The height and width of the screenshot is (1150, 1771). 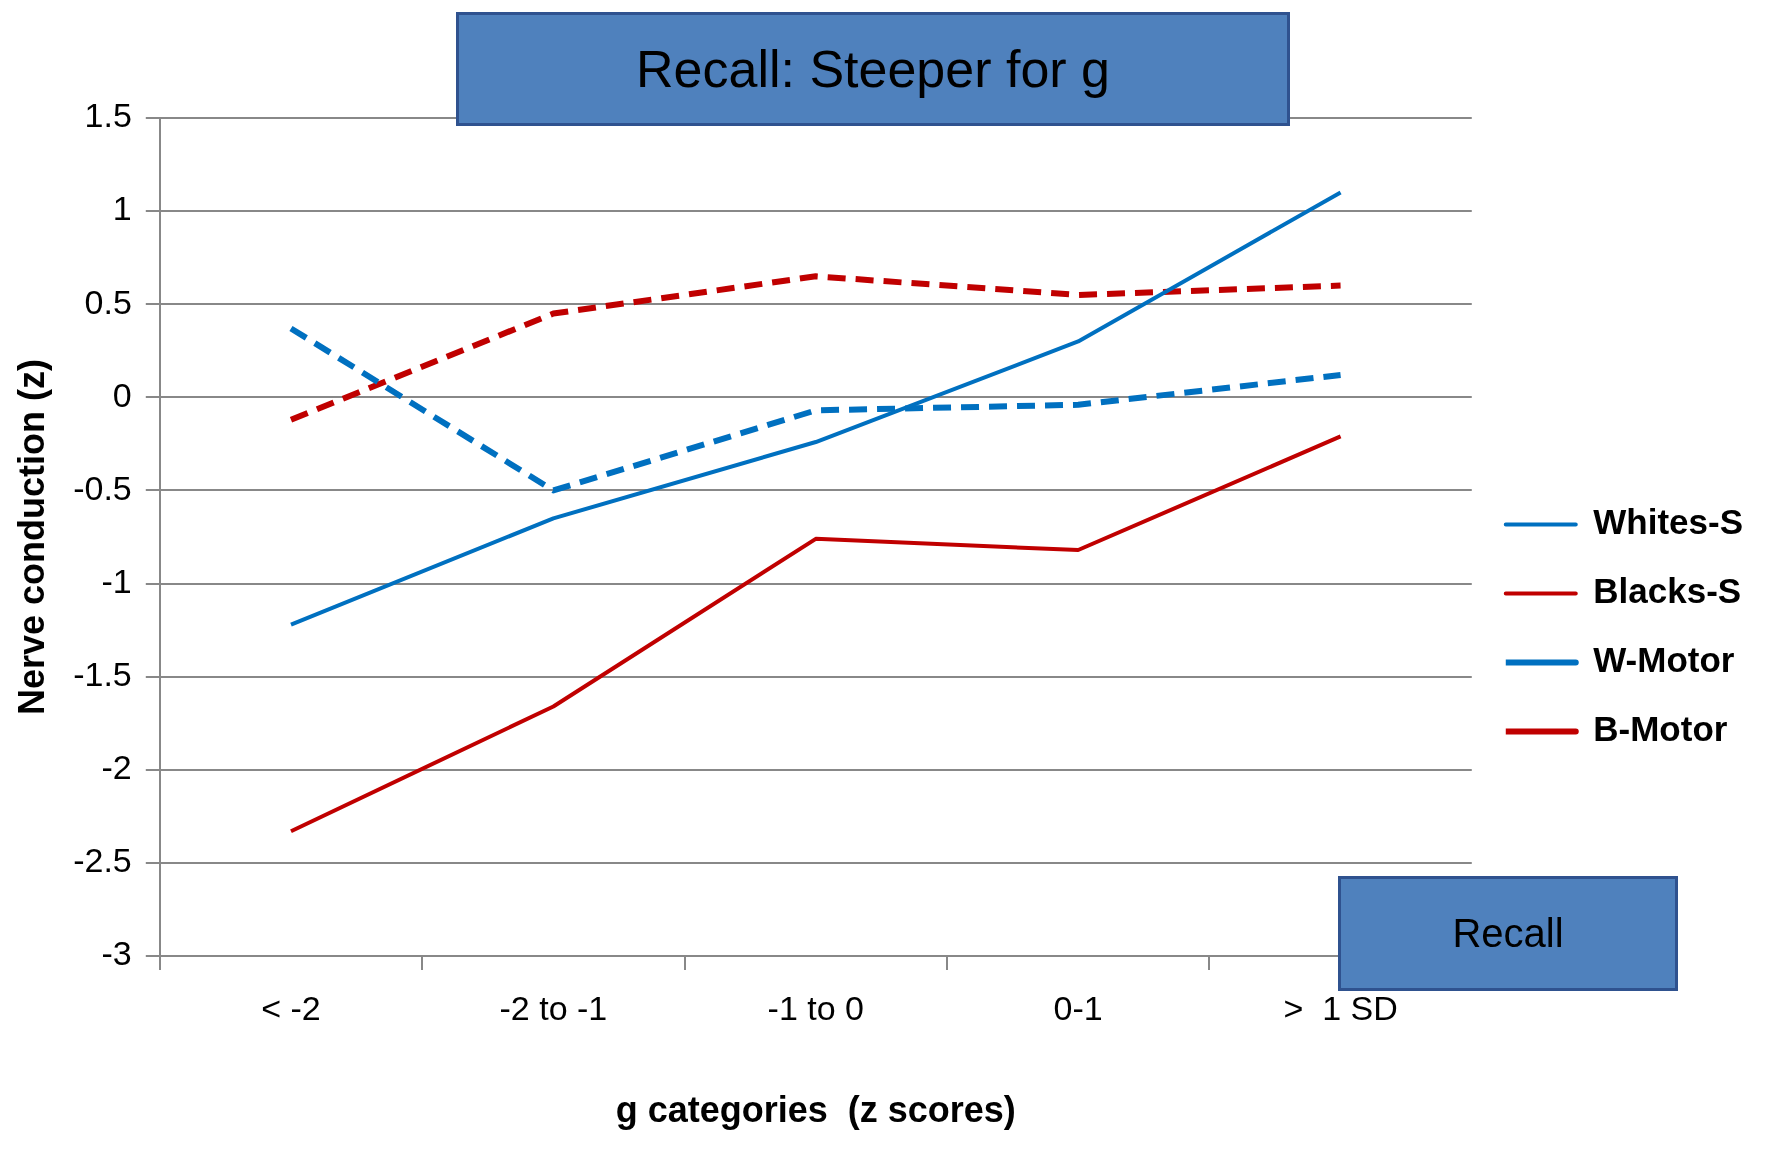 I want to click on y-axis-title: Nerve conduction (z), so click(x=31, y=537).